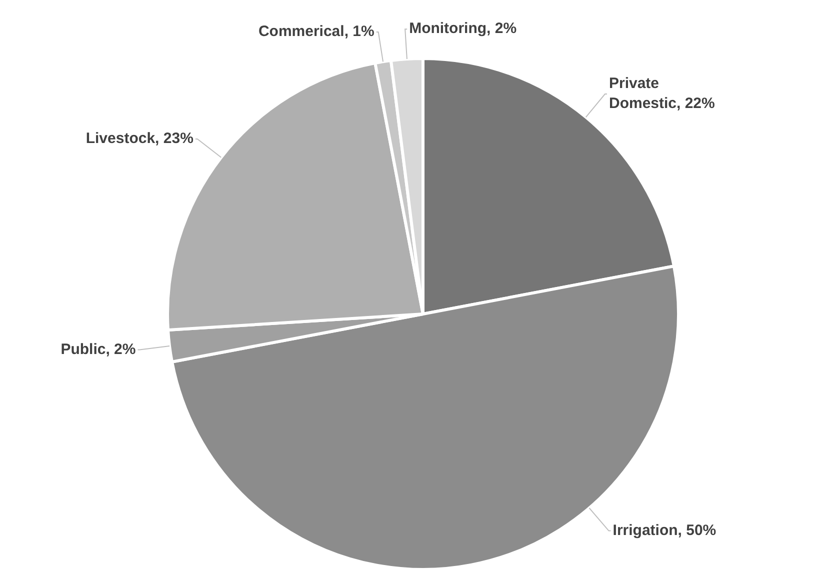 The image size is (833, 571). Describe the element at coordinates (316, 31) in the screenshot. I see `slice-label: Commerical, 1%` at that location.